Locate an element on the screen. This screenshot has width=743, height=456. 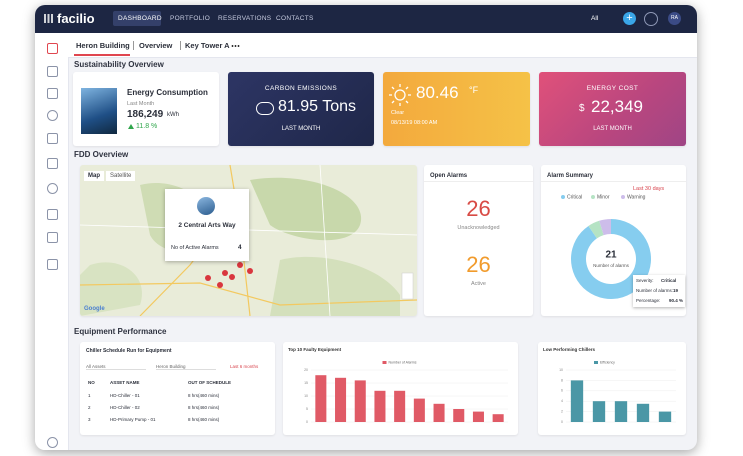
column-header: NO is located at coordinates (91, 382).